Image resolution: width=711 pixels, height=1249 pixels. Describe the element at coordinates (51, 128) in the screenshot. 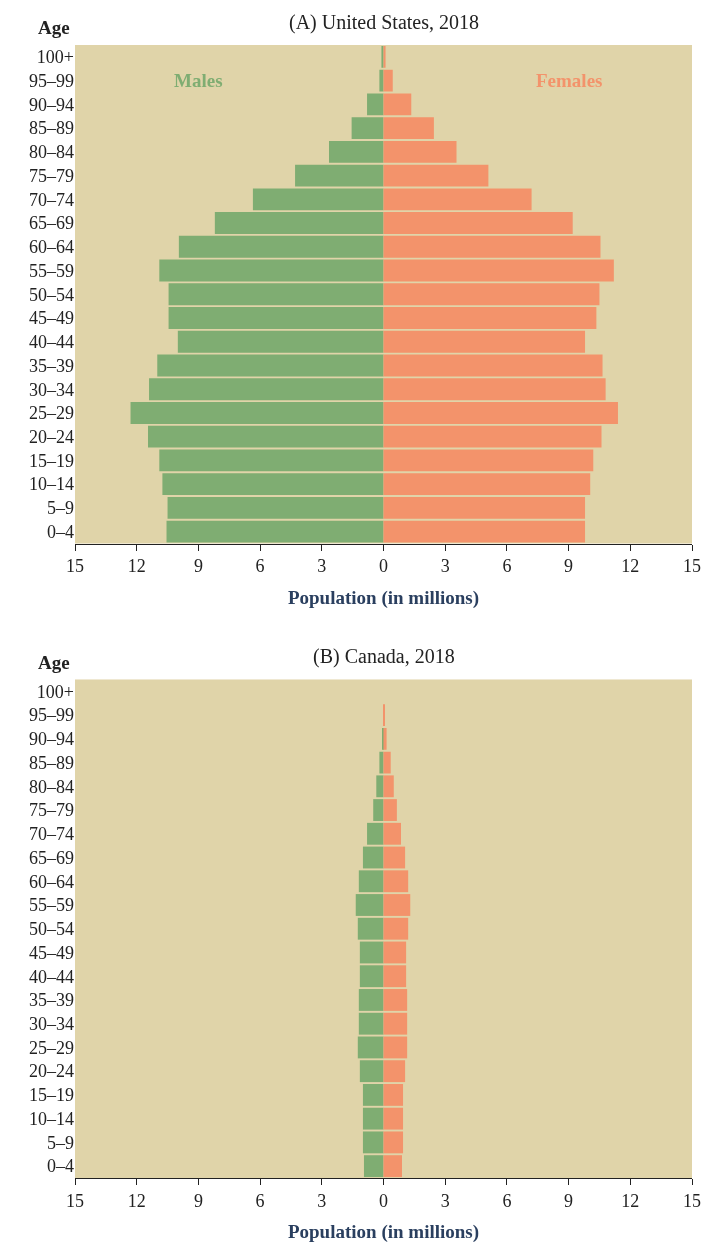

I see `y-tick-label: 85–89` at that location.